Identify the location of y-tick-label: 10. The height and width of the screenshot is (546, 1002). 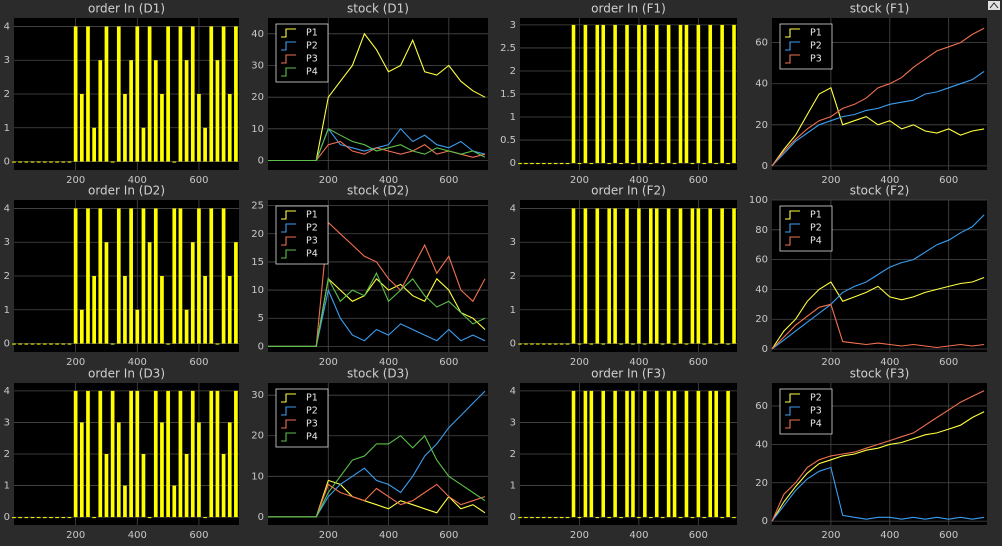
(257, 476).